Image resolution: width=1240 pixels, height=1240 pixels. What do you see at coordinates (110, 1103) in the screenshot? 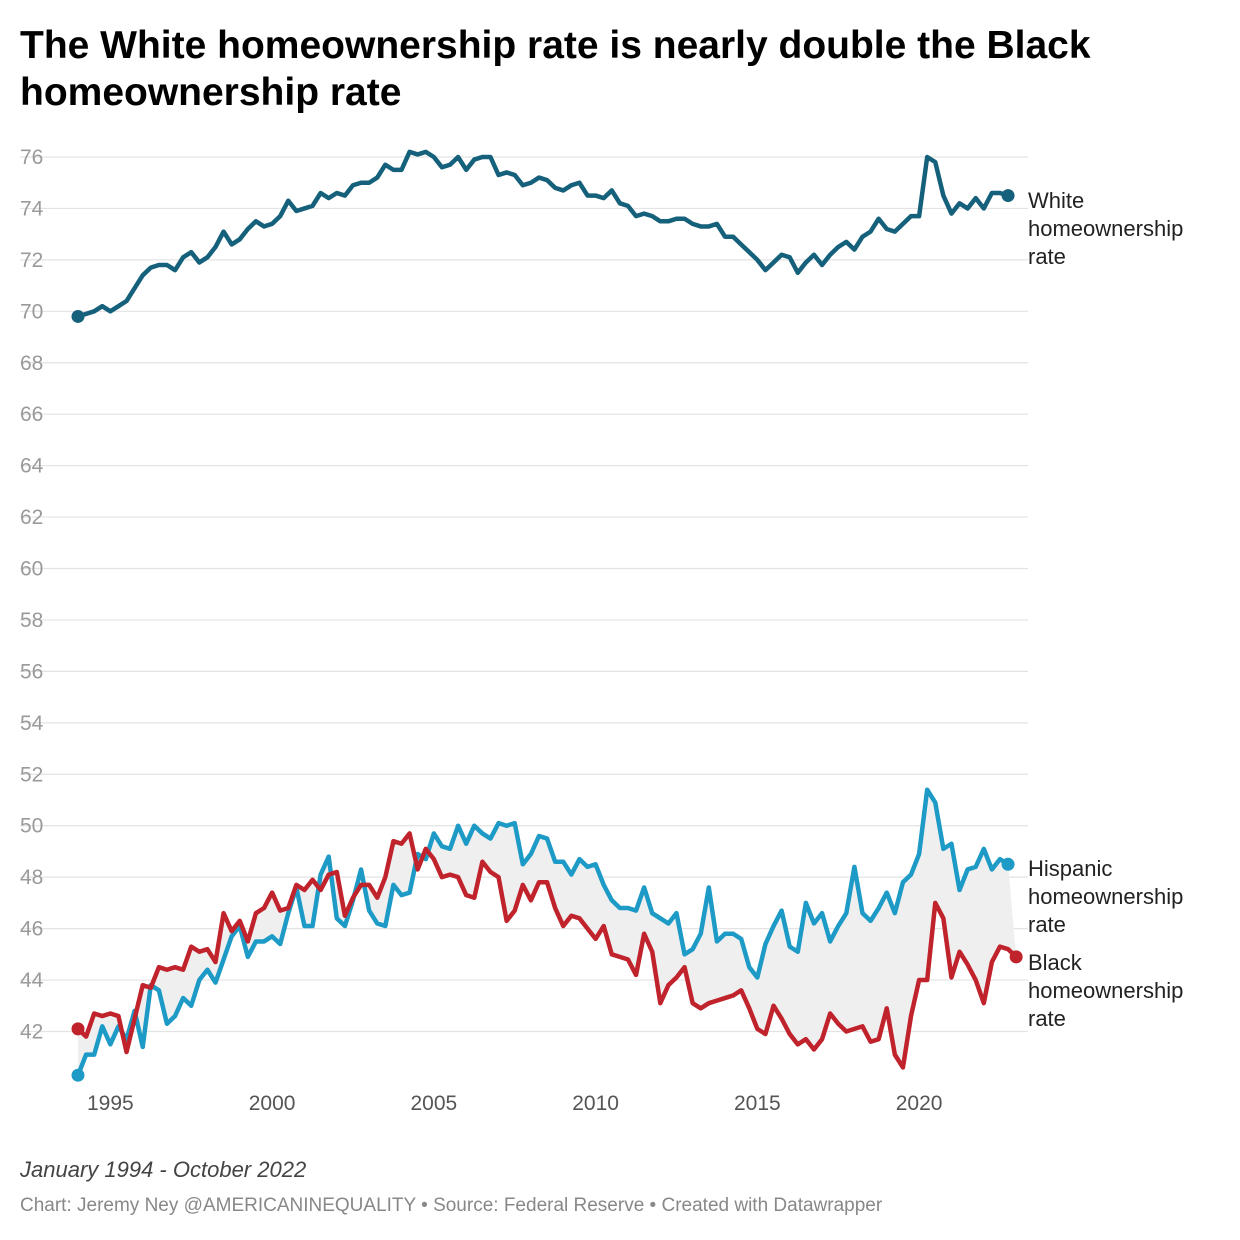
I see `x-tick-label-1995: 1995` at bounding box center [110, 1103].